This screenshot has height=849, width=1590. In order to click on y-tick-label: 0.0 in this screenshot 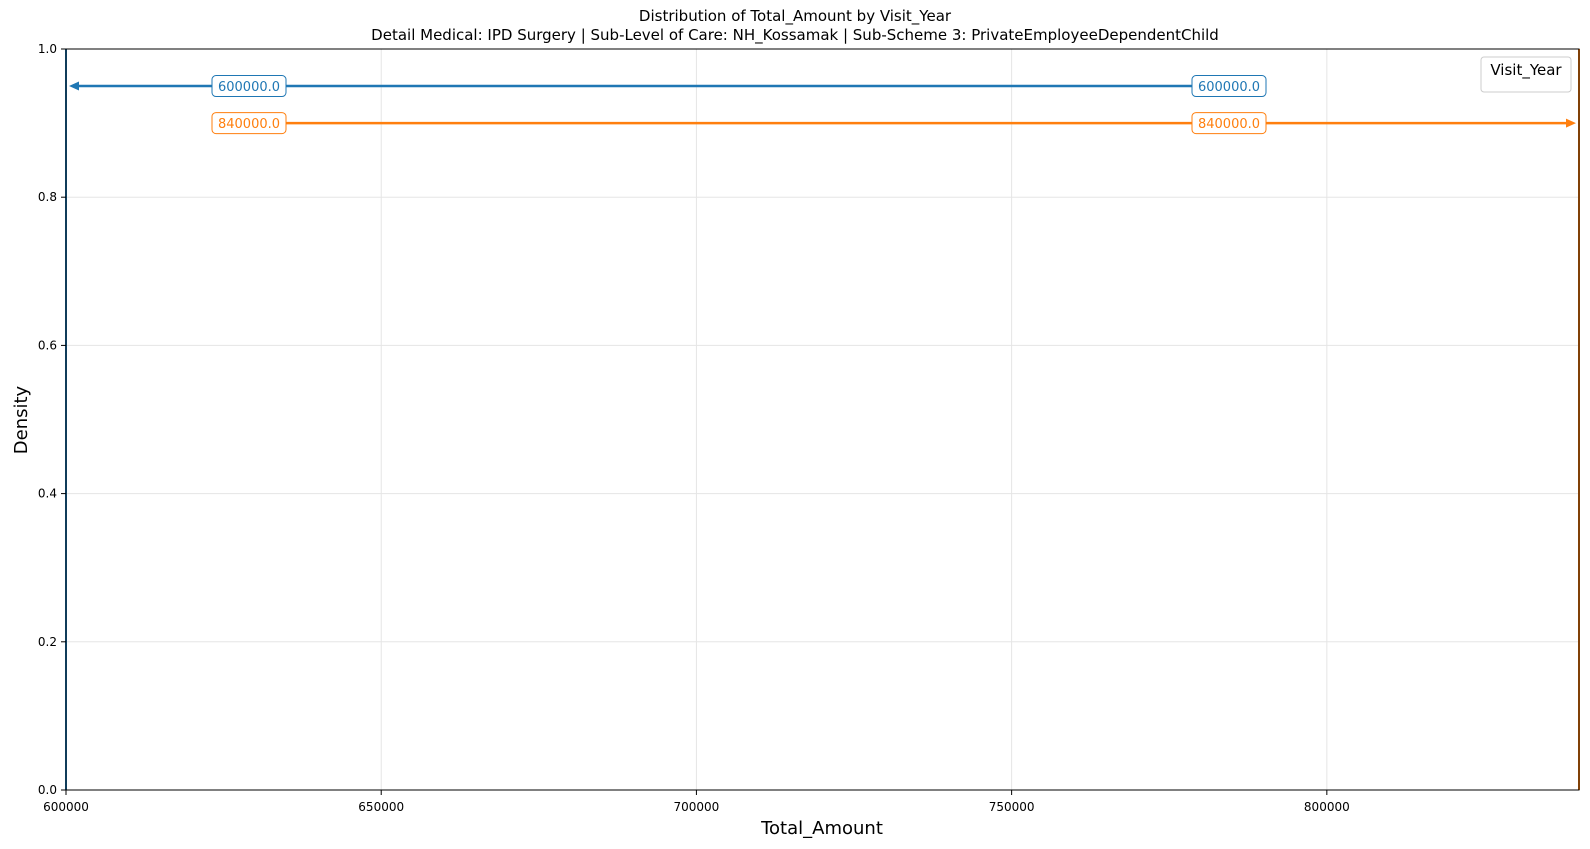, I will do `click(47, 790)`.